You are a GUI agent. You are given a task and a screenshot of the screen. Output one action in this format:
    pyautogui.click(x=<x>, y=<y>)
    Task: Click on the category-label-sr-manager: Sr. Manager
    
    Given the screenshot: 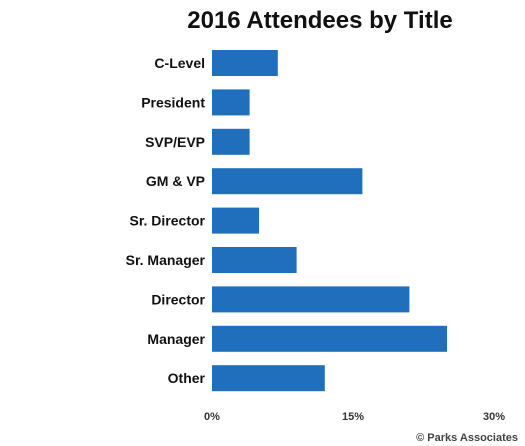 What is the action you would take?
    pyautogui.click(x=166, y=260)
    